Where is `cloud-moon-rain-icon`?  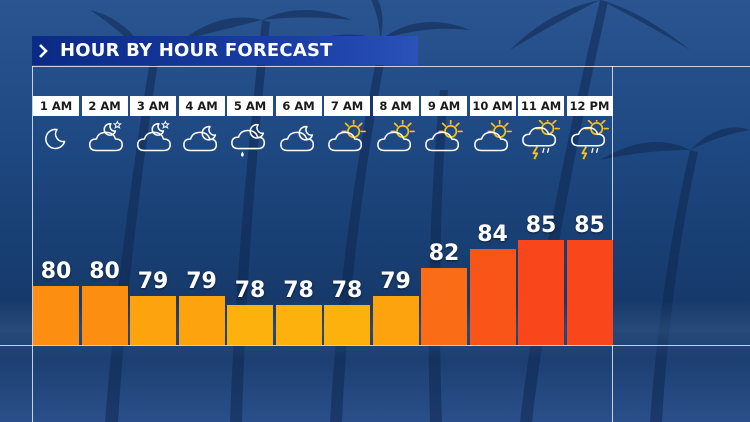 cloud-moon-rain-icon is located at coordinates (250, 140).